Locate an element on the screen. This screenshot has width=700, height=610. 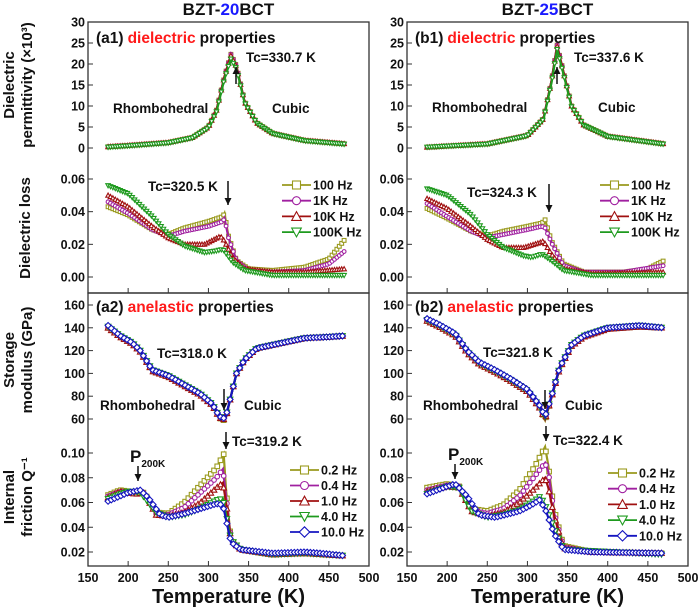
legend-item: 4.0 Hz is located at coordinates (323, 517).